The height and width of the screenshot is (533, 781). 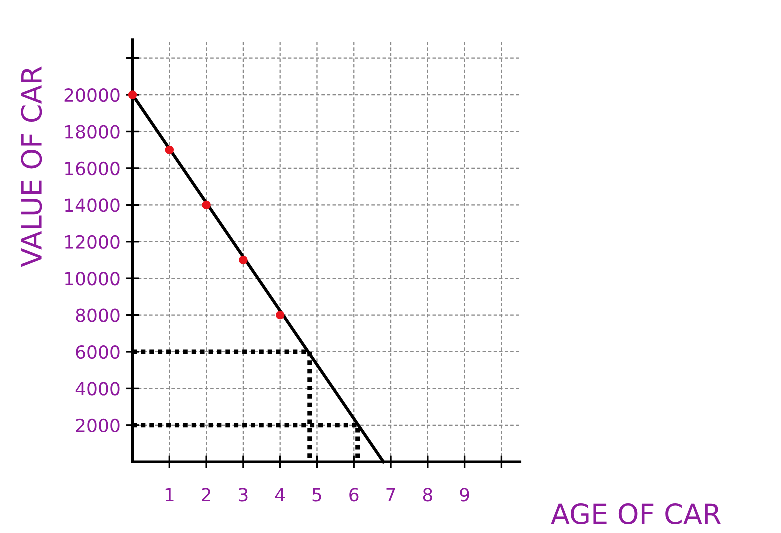 I want to click on y-tick-label: 16000, so click(x=93, y=169).